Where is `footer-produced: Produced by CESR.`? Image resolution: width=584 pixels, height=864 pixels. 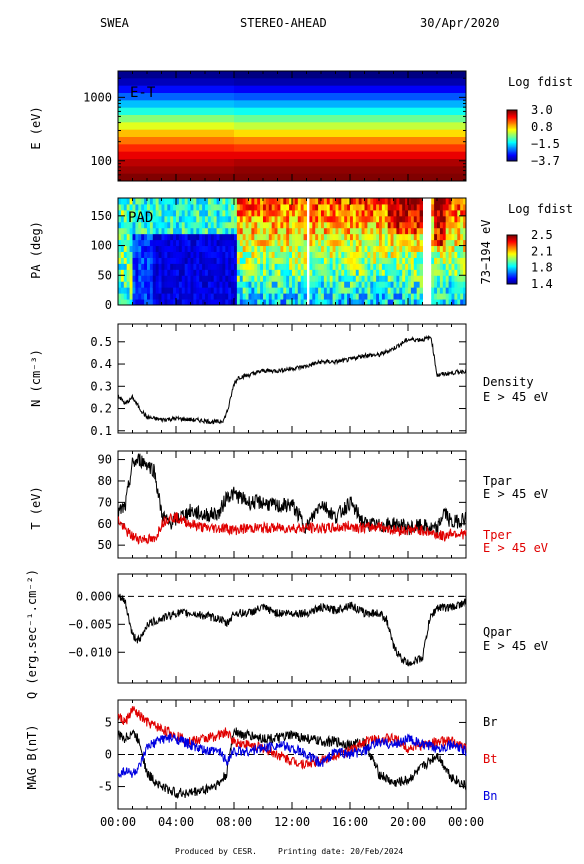 footer-produced: Produced by CESR. is located at coordinates (216, 851).